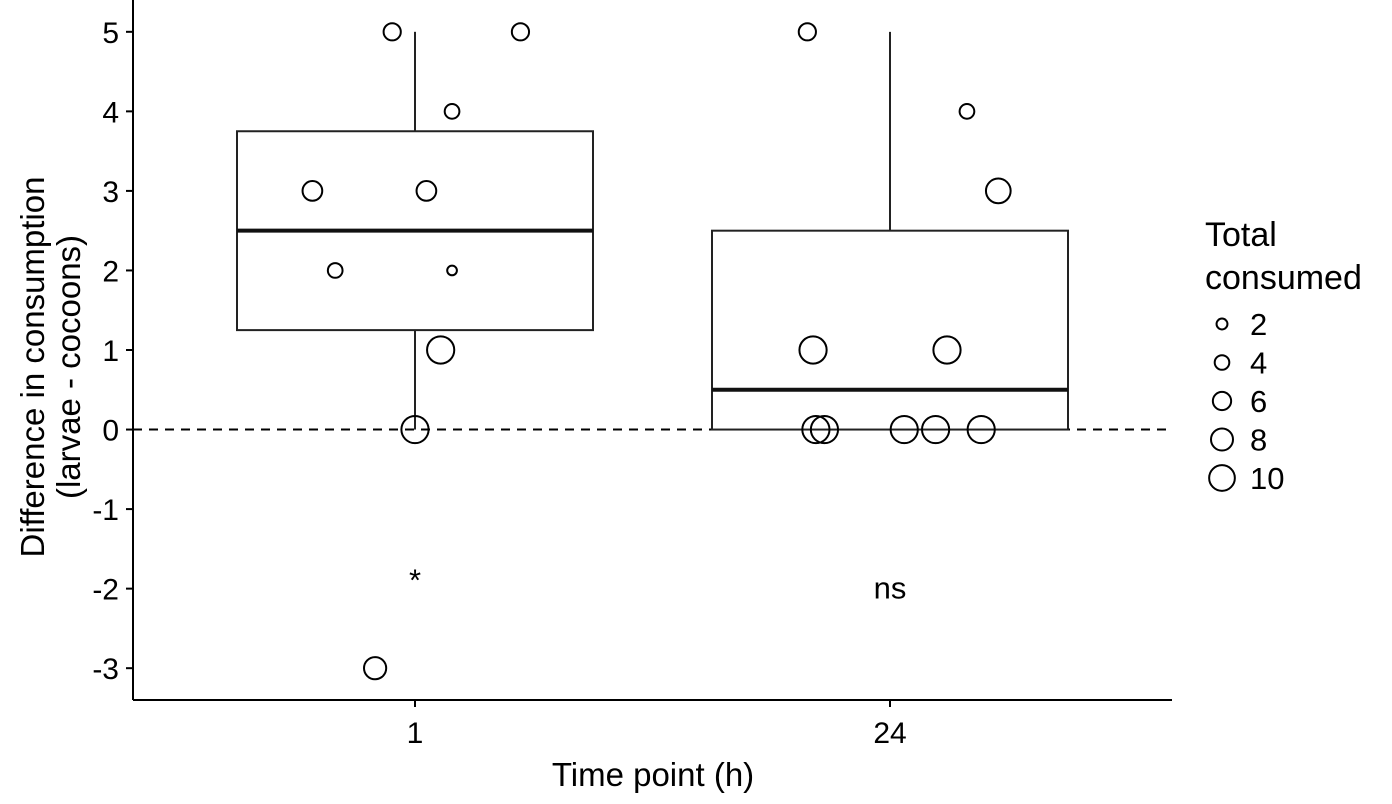 The image size is (1392, 804). I want to click on y-tick-label-3: 3, so click(110, 192).